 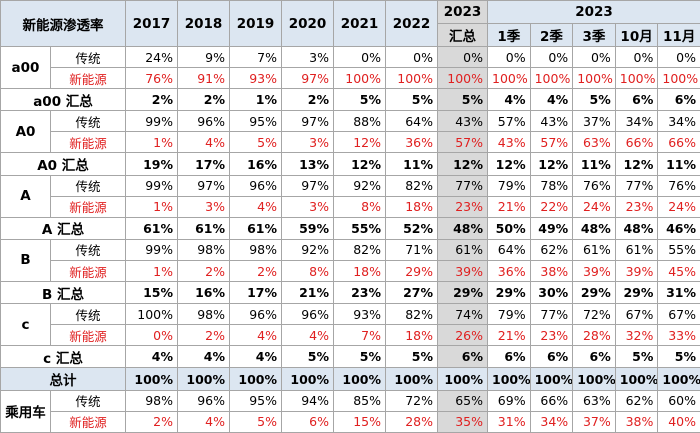 What do you see at coordinates (255, 100) in the screenshot?
I see `value-cell: 1%` at bounding box center [255, 100].